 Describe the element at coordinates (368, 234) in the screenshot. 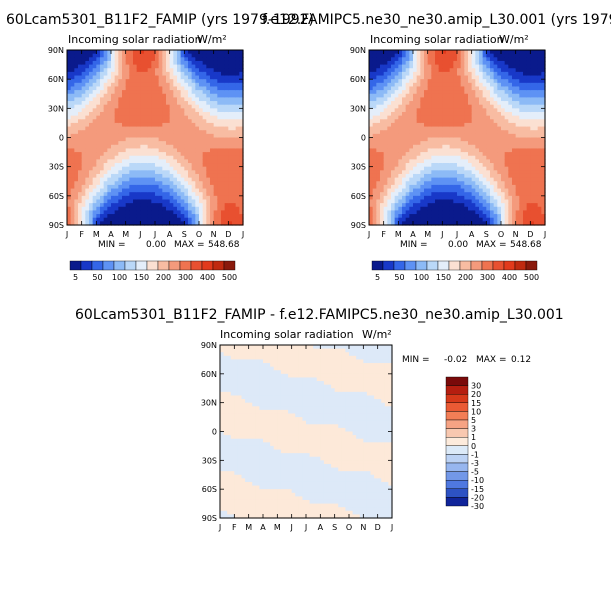

I see `x-tick-label: J` at that location.